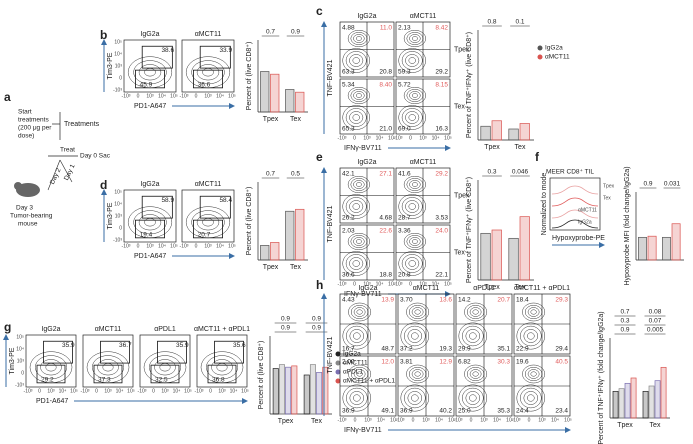  I want to click on quadrant-value: 8.40, so click(385, 85).